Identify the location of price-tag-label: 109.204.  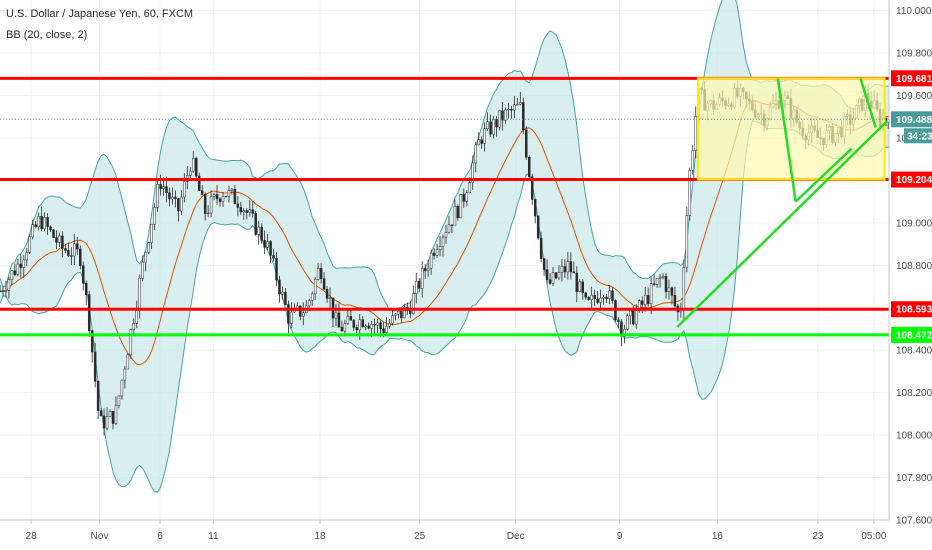
(914, 180).